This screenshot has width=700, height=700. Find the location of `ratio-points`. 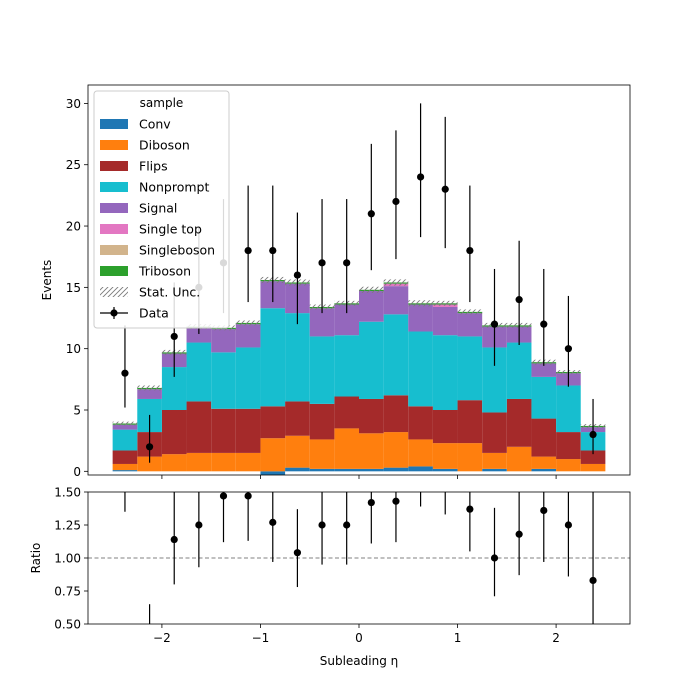

ratio-points is located at coordinates (360, 558).